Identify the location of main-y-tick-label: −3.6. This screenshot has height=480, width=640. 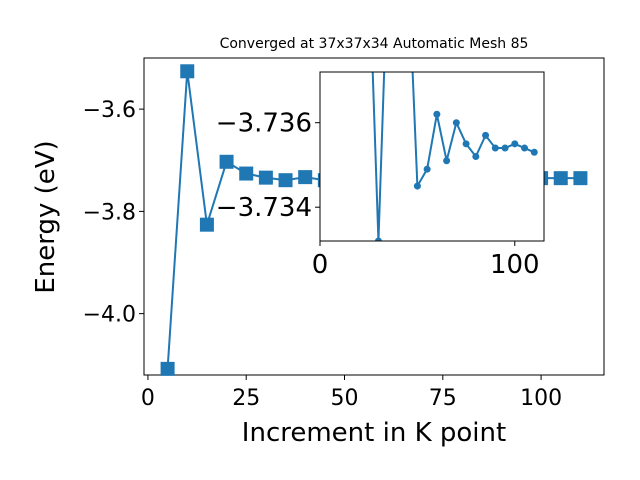
(109, 110).